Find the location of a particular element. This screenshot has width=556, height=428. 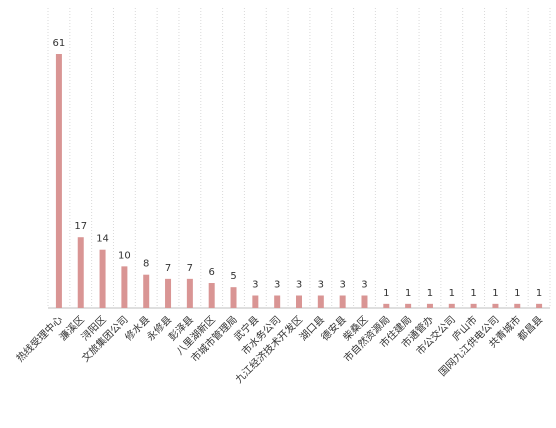

category-label: 都昌县 is located at coordinates (531, 329).